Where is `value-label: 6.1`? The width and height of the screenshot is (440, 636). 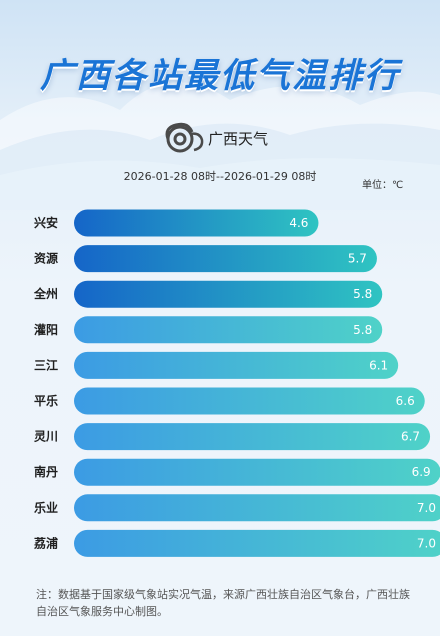 value-label: 6.1 is located at coordinates (378, 365).